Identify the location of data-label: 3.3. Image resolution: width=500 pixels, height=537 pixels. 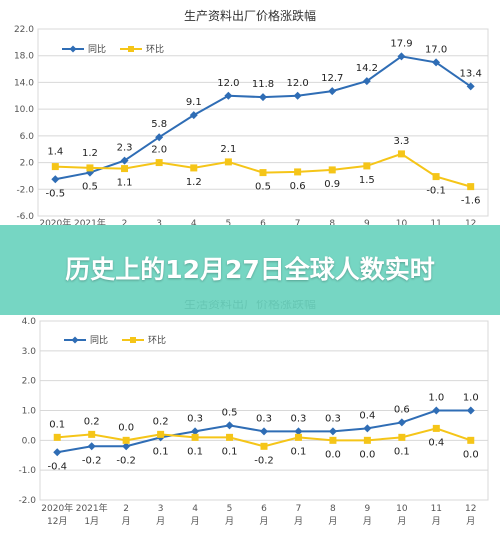
(402, 141).